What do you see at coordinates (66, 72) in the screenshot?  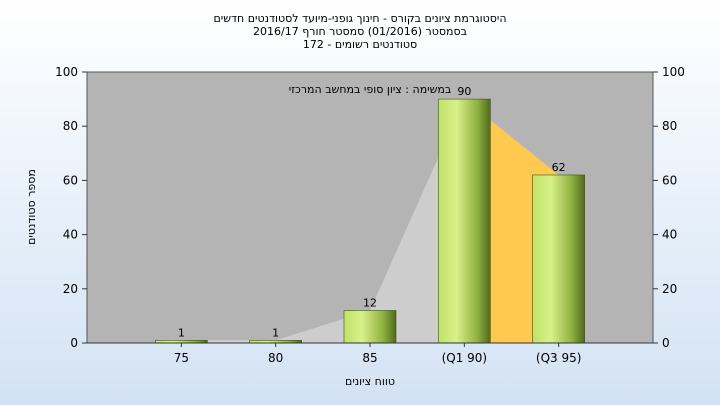 I see `y-tick-label-left: 100` at bounding box center [66, 72].